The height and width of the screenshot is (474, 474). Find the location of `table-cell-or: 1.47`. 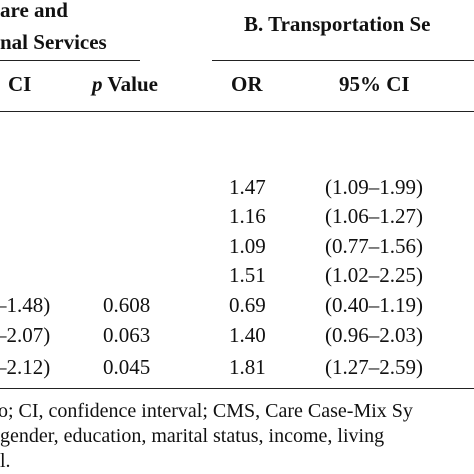

table-cell-or: 1.47 is located at coordinates (247, 187).